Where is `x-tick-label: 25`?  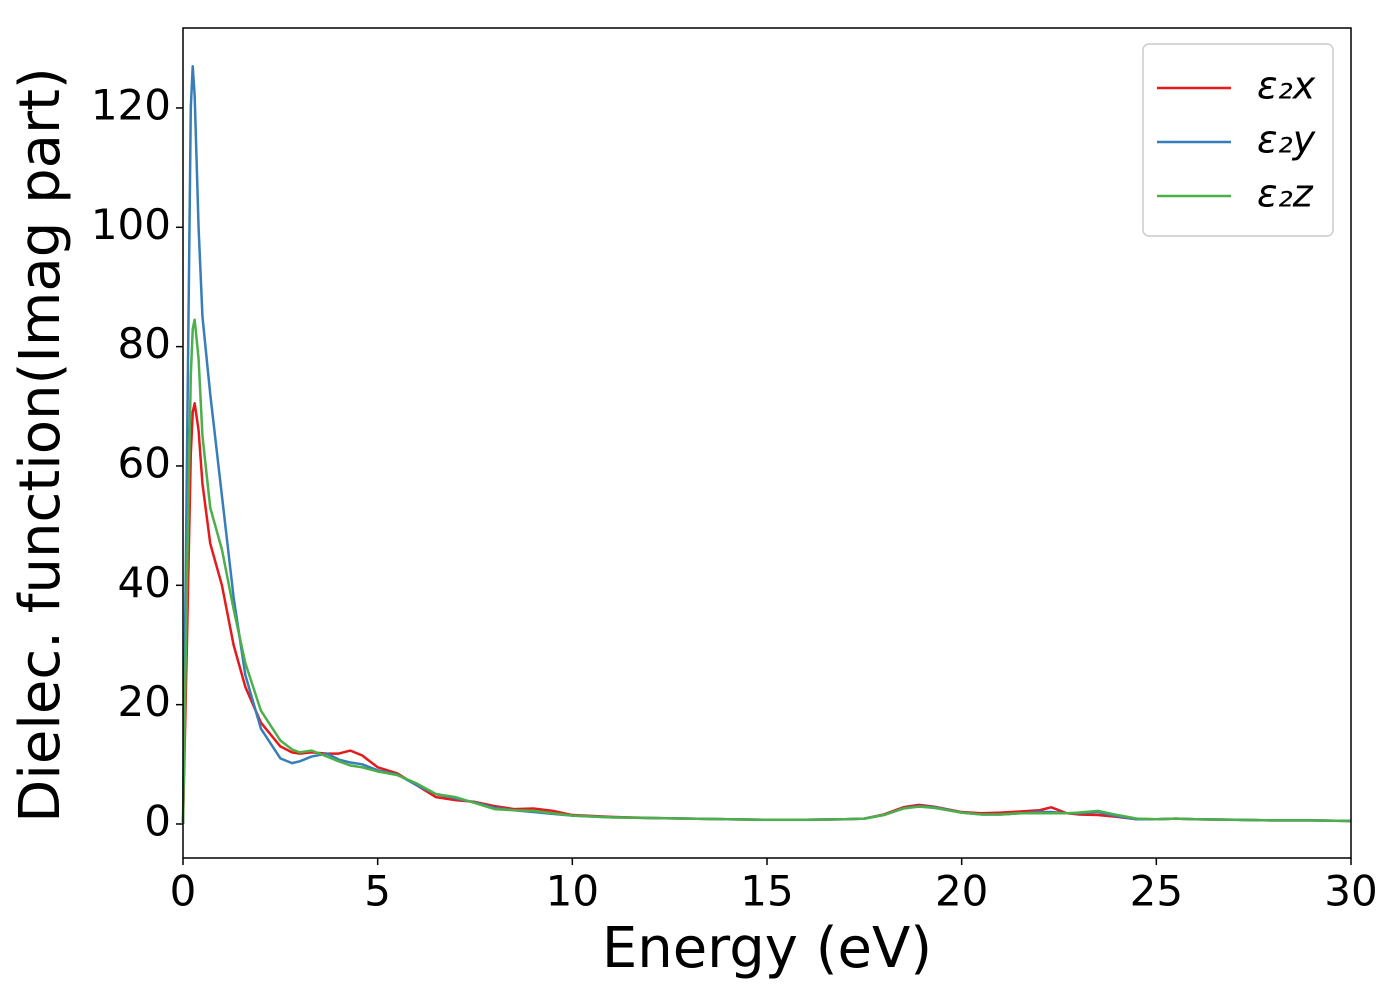 x-tick-label: 25 is located at coordinates (1156, 891).